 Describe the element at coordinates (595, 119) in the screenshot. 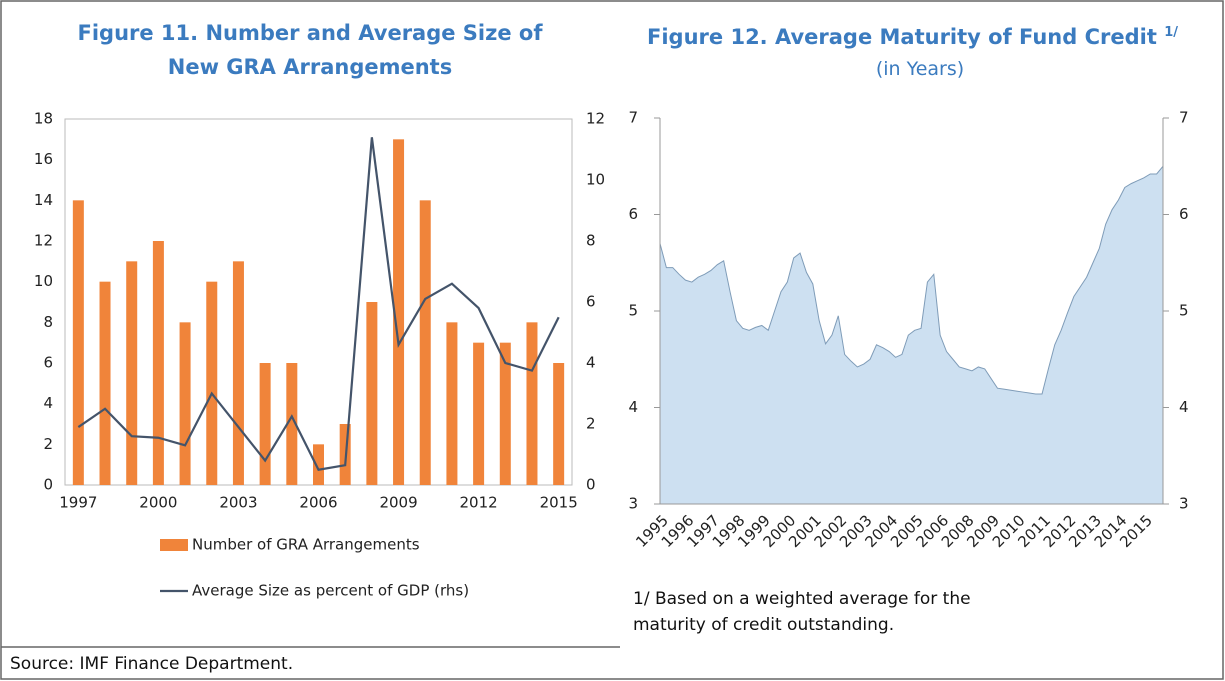

I see `y2-tick-label: 12` at that location.